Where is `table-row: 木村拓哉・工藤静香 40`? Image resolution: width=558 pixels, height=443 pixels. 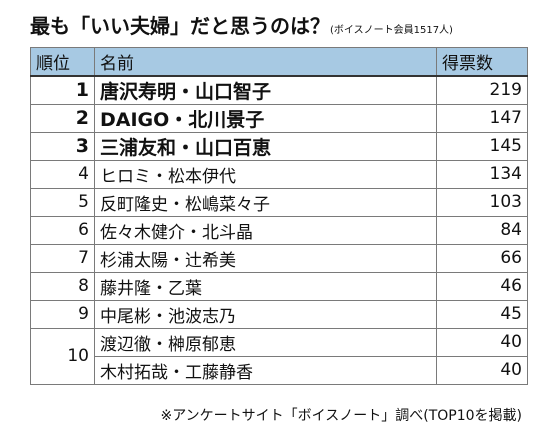 table-row: 木村拓哉・工藤静香 40 is located at coordinates (279, 370).